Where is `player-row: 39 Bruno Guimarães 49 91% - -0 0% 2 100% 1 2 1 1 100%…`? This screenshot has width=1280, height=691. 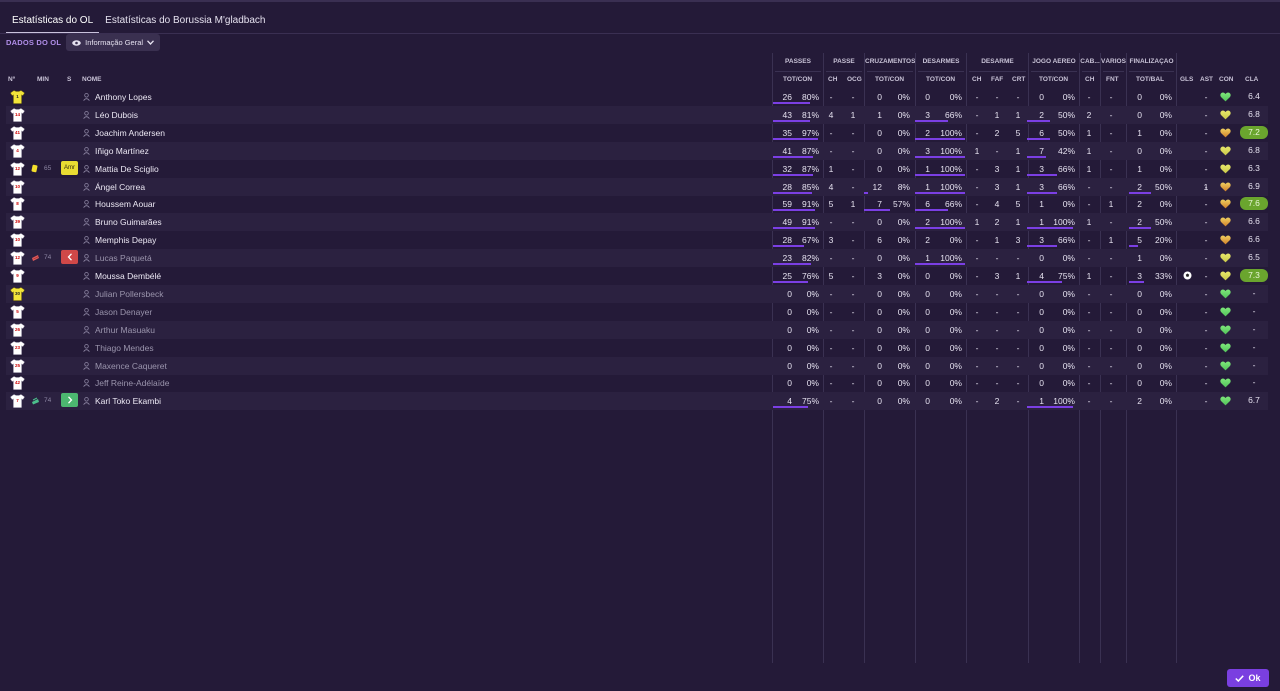 player-row: 39 Bruno Guimarães 49 91% - -0 0% 2 100% 1 2 1 1 100%… is located at coordinates (637, 222).